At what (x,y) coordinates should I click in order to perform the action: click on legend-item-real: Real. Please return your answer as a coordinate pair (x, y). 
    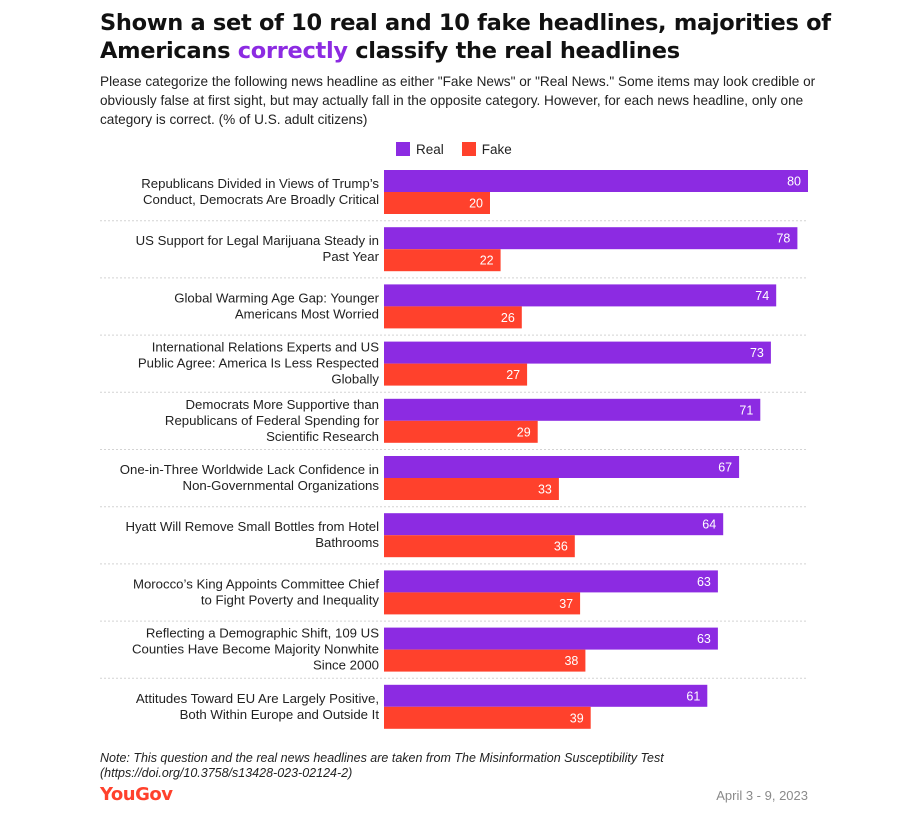
    Looking at the image, I should click on (420, 149).